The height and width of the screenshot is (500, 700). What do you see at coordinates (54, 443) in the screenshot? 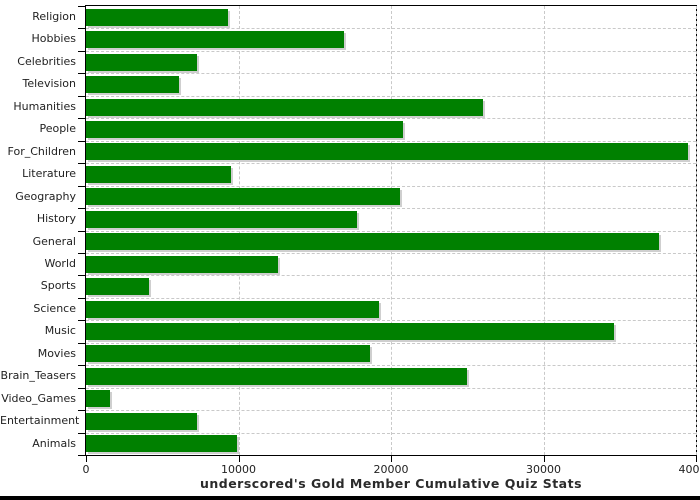
I see `category-label-animals: Animals` at bounding box center [54, 443].